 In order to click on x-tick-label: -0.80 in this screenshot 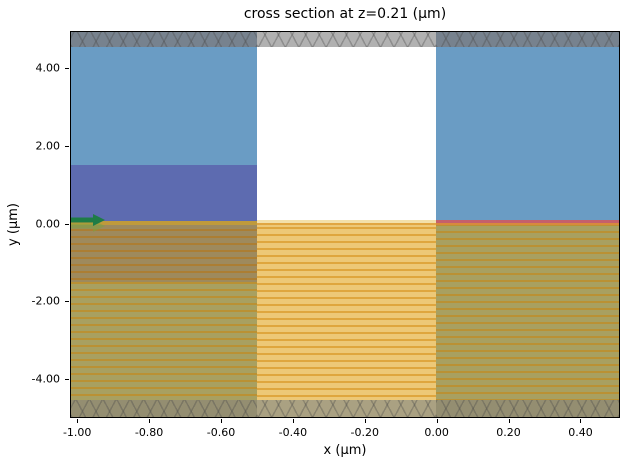, I will do `click(149, 432)`.